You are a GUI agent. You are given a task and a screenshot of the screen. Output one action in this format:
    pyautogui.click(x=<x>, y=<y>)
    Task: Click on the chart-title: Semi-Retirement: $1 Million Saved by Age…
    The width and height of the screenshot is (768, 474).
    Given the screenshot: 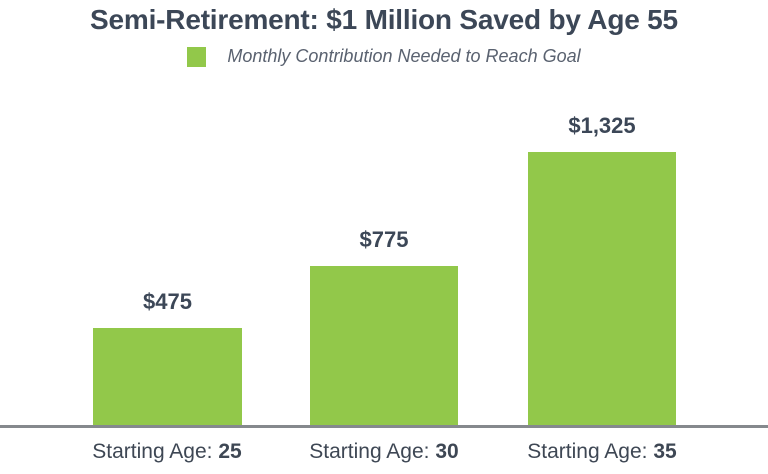 What is the action you would take?
    pyautogui.click(x=384, y=19)
    